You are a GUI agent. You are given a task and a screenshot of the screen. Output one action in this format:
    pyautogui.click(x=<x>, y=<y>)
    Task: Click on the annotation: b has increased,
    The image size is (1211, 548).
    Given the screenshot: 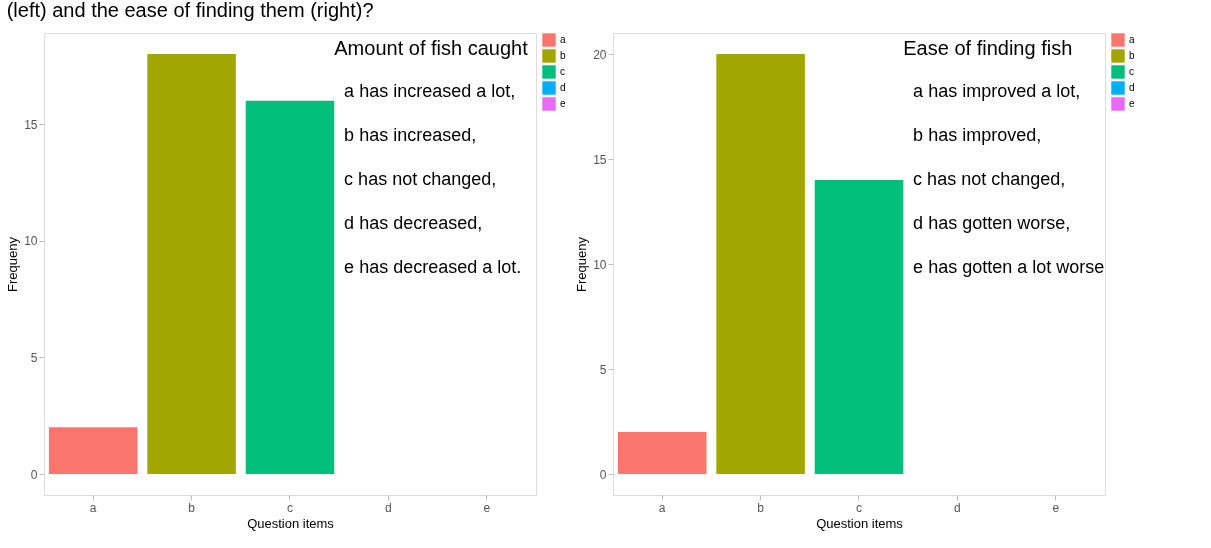 What is the action you would take?
    pyautogui.click(x=410, y=135)
    